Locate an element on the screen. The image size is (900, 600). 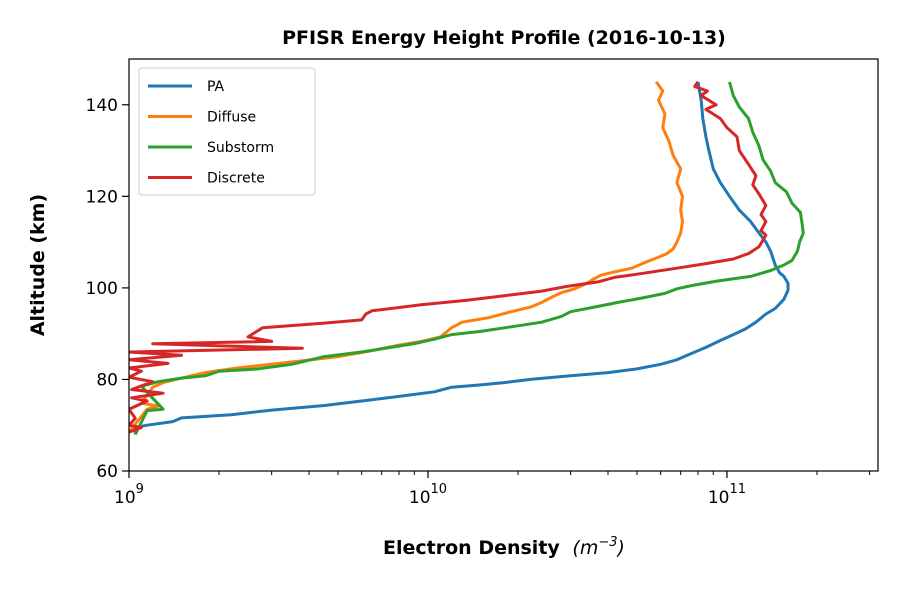
x-axis-label-main: Electron Density is located at coordinates (471, 548).